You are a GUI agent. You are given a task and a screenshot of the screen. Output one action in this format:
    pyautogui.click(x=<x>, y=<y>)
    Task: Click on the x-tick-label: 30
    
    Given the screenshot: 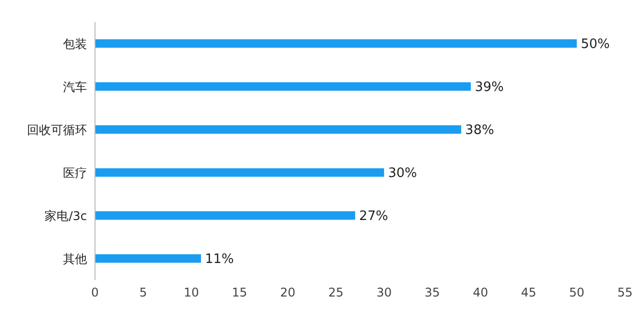 What is the action you would take?
    pyautogui.click(x=384, y=293)
    